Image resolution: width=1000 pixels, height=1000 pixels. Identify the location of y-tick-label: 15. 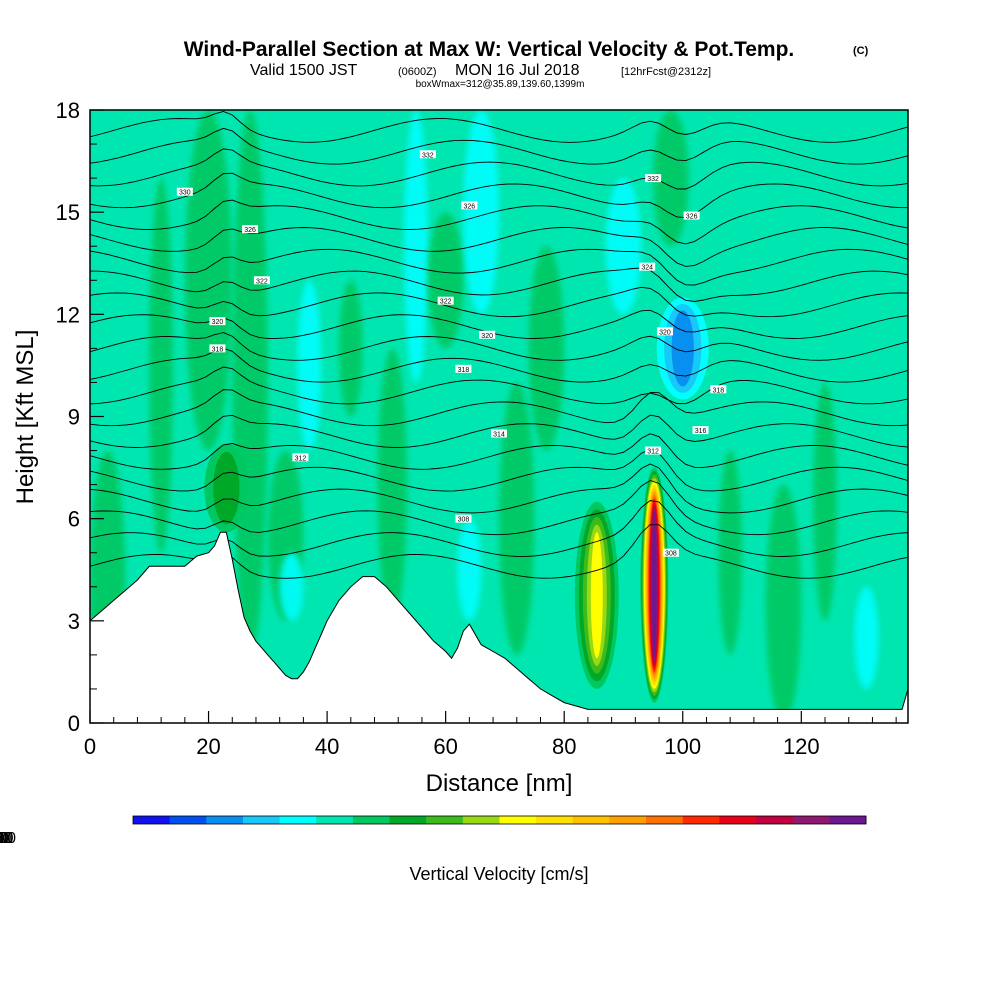
(68, 212).